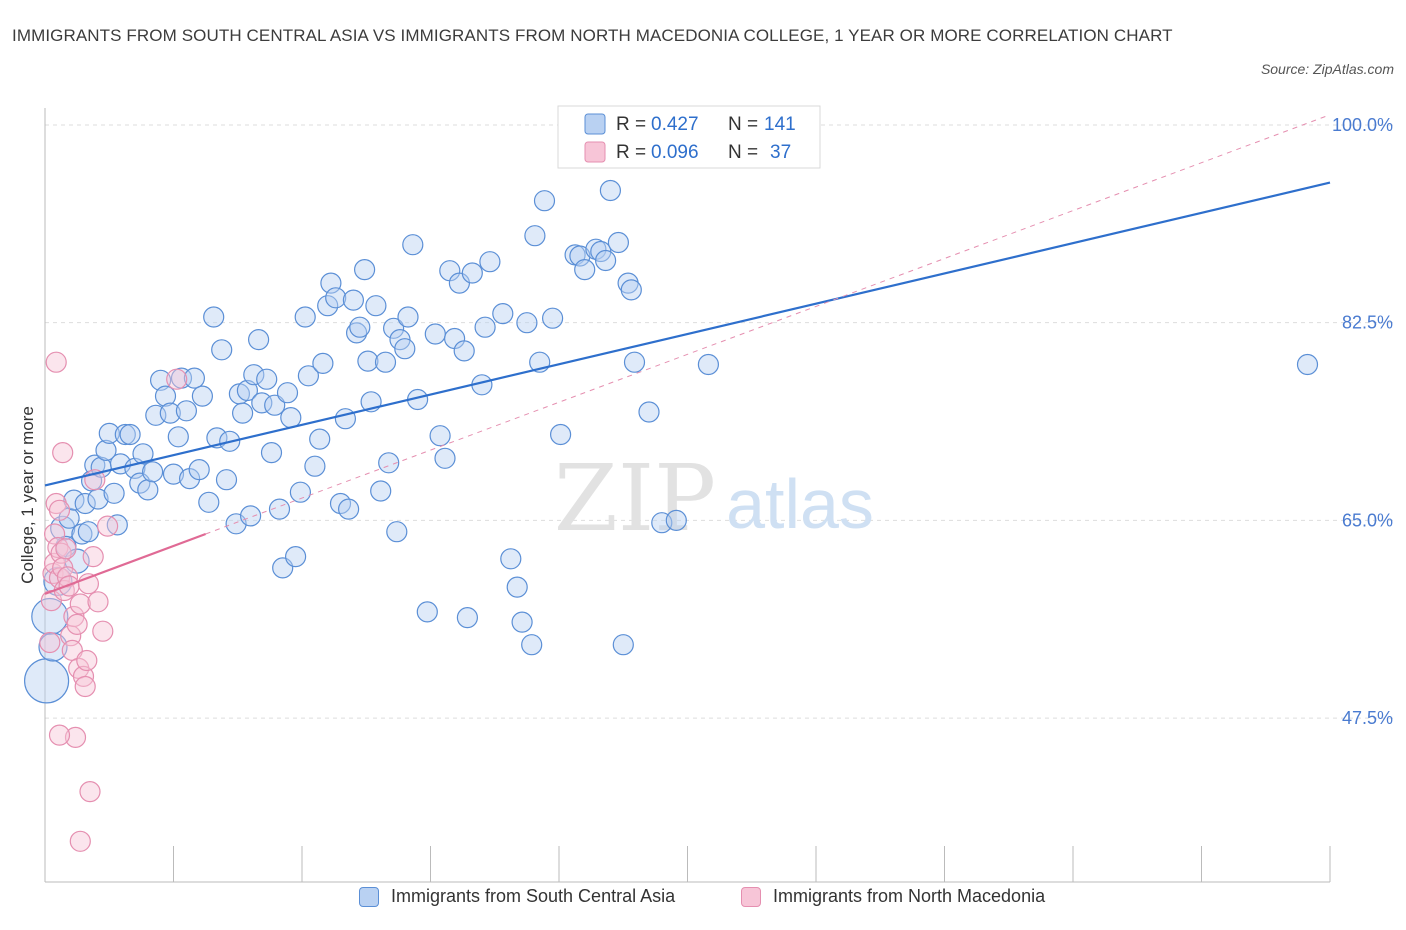 The height and width of the screenshot is (930, 1406). What do you see at coordinates (1367, 718) in the screenshot?
I see `y-tick-label-3: 47.5%` at bounding box center [1367, 718].